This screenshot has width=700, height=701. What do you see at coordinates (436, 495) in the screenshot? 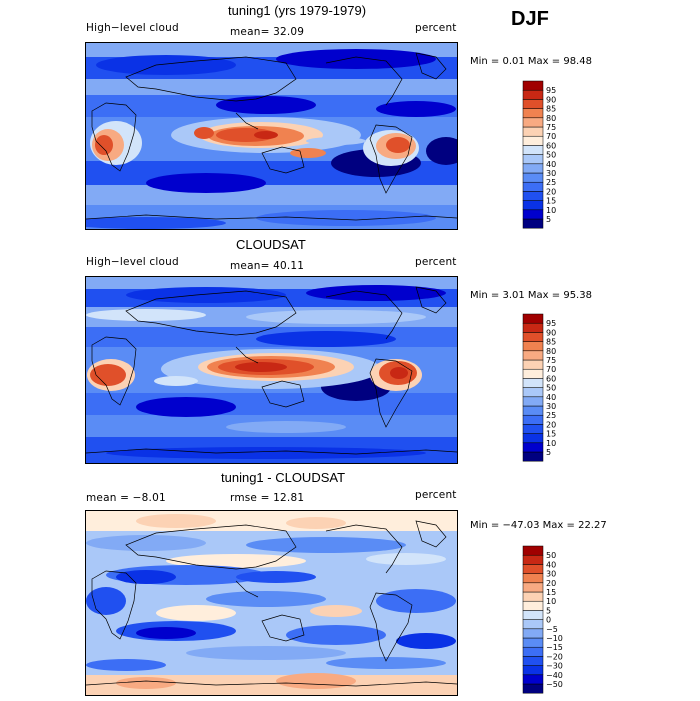
I see `panel-3-units: percent` at bounding box center [436, 495].